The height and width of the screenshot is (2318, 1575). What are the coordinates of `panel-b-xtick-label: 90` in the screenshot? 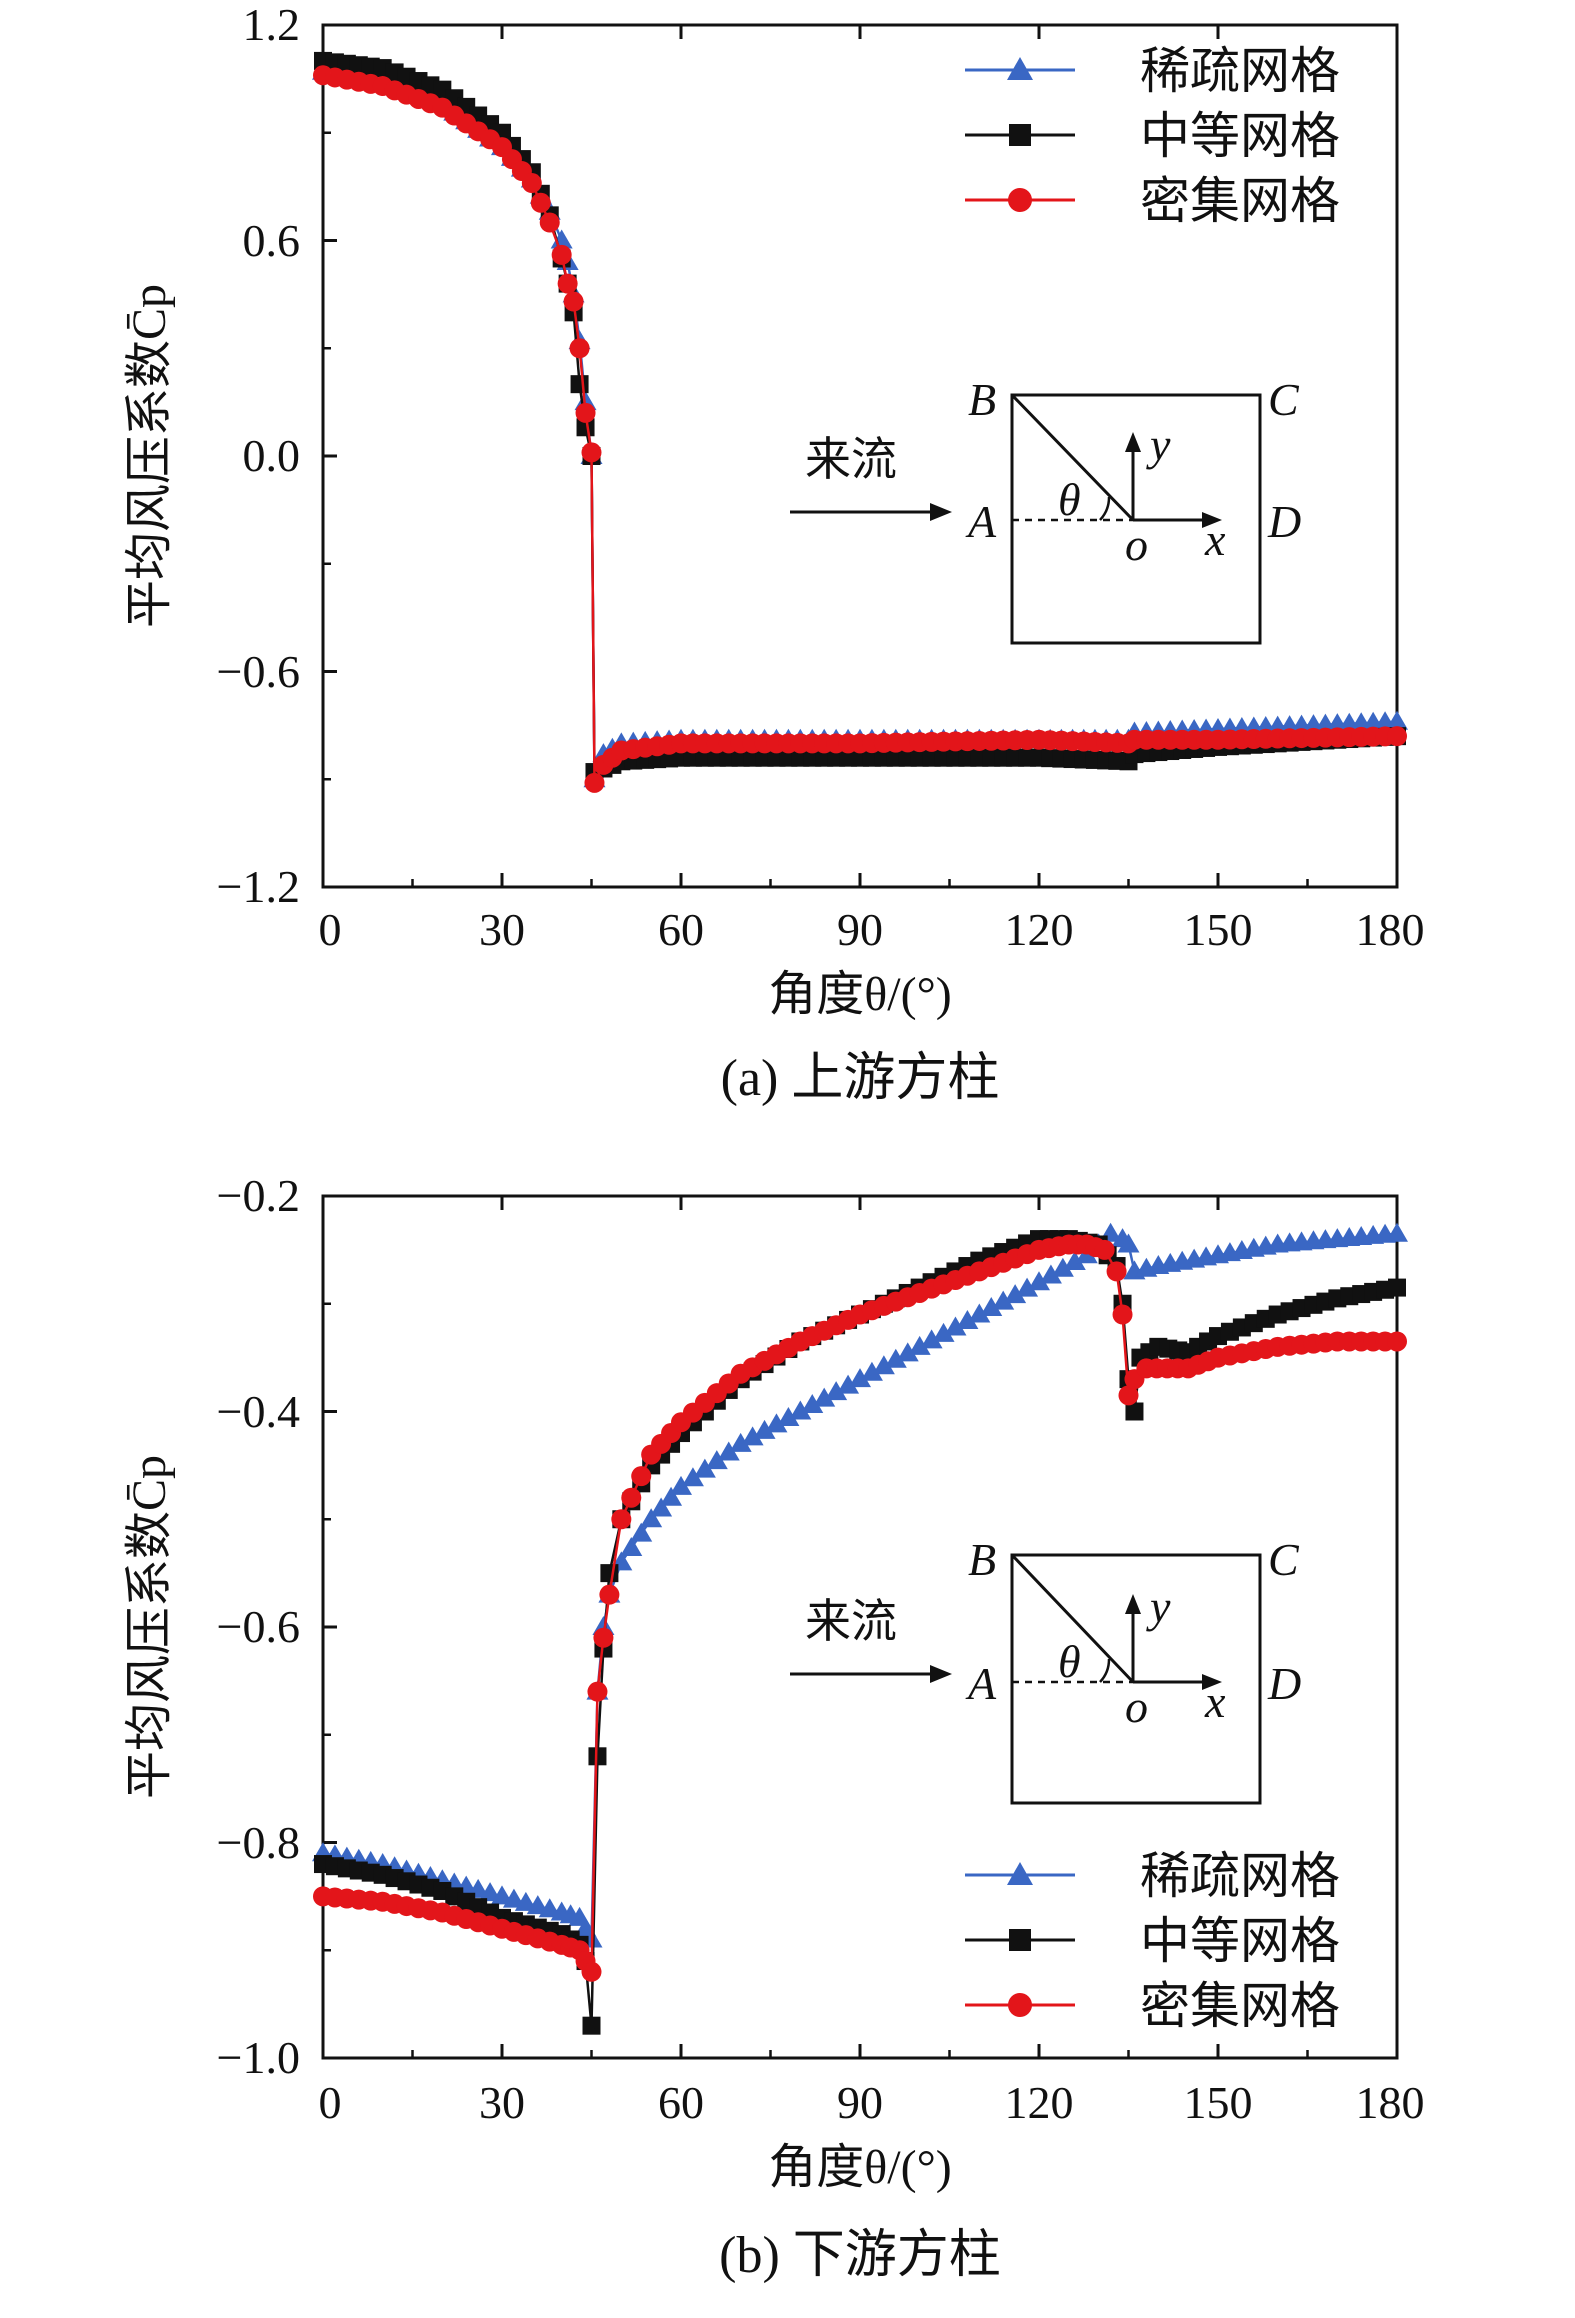 It's located at (860, 2102).